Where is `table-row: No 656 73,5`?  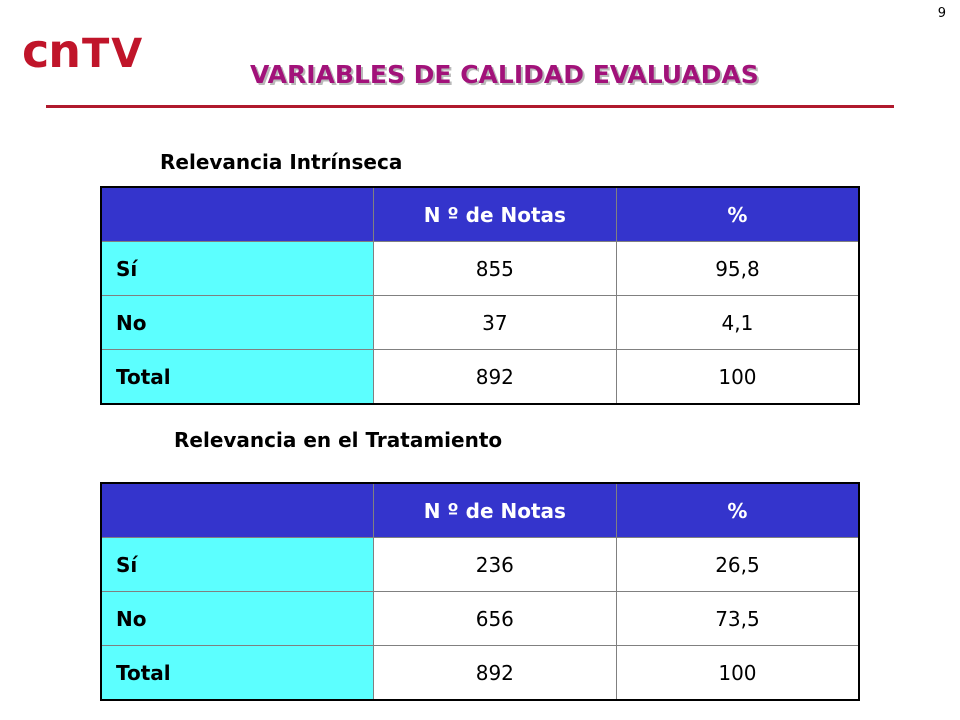 table-row: No 656 73,5 is located at coordinates (480, 618).